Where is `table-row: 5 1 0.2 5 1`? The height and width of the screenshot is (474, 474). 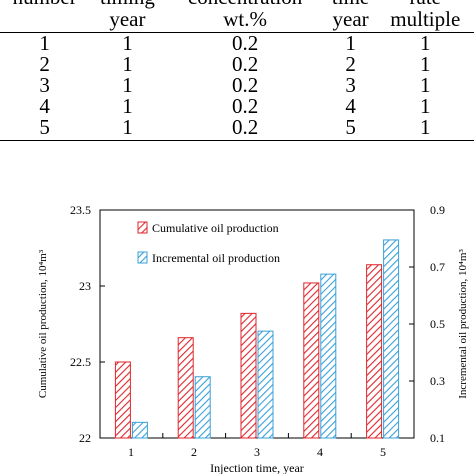
table-row: 5 1 0.2 5 1 is located at coordinates (237, 129).